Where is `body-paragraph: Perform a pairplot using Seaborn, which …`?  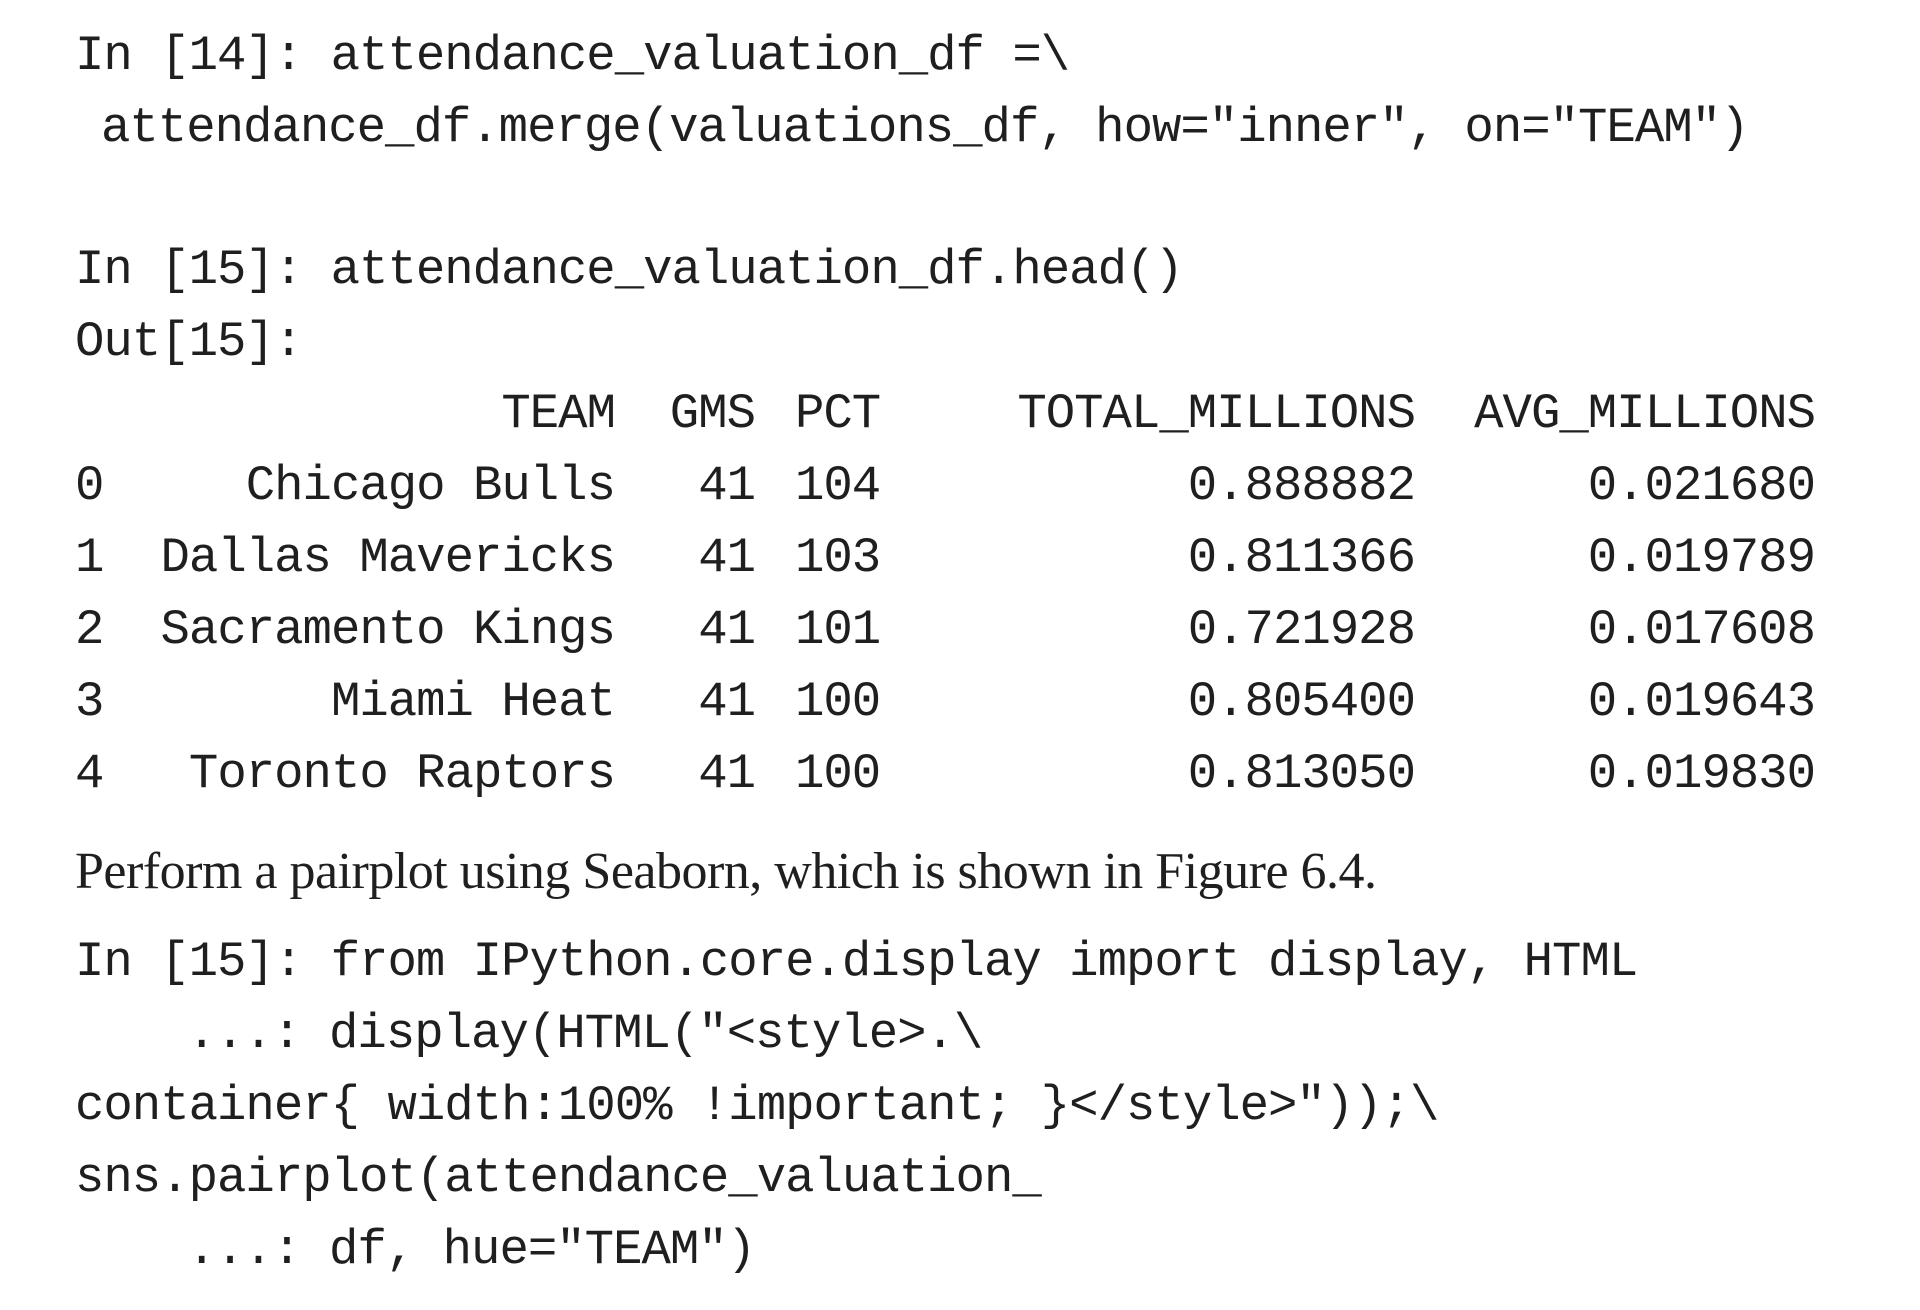 body-paragraph: Perform a pairplot using Seaborn, which … is located at coordinates (726, 871).